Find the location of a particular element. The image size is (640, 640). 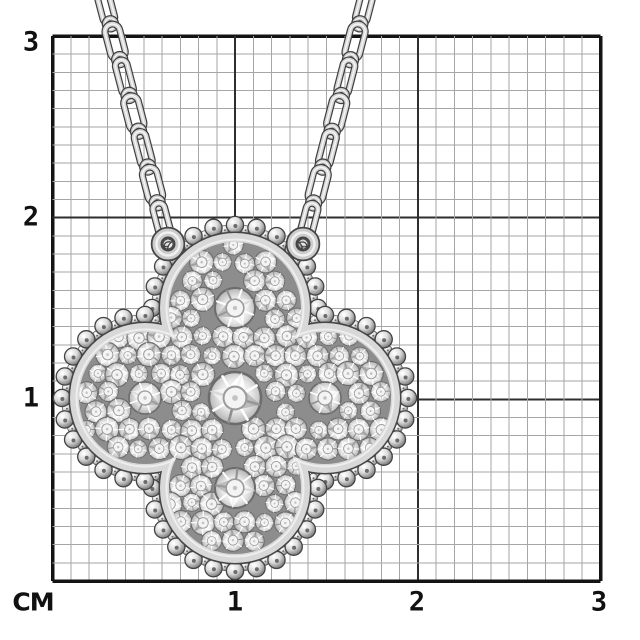

y-axis-tick-3: 3 is located at coordinates (31, 42).